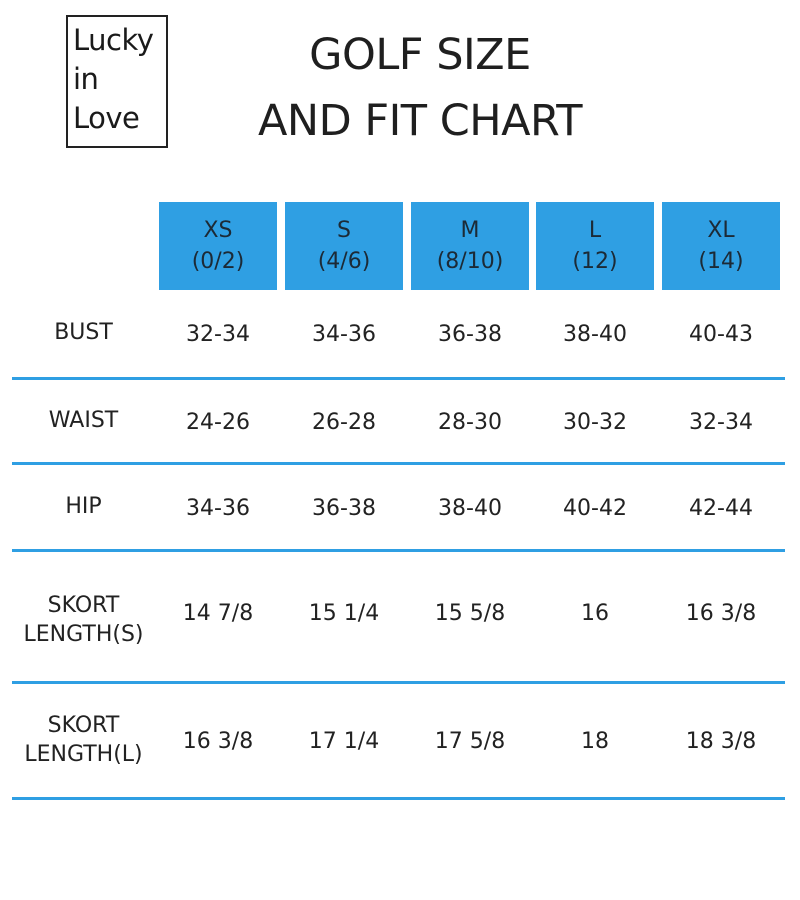  I want to click on row-label-line-2: LENGTH(S), so click(83, 634).